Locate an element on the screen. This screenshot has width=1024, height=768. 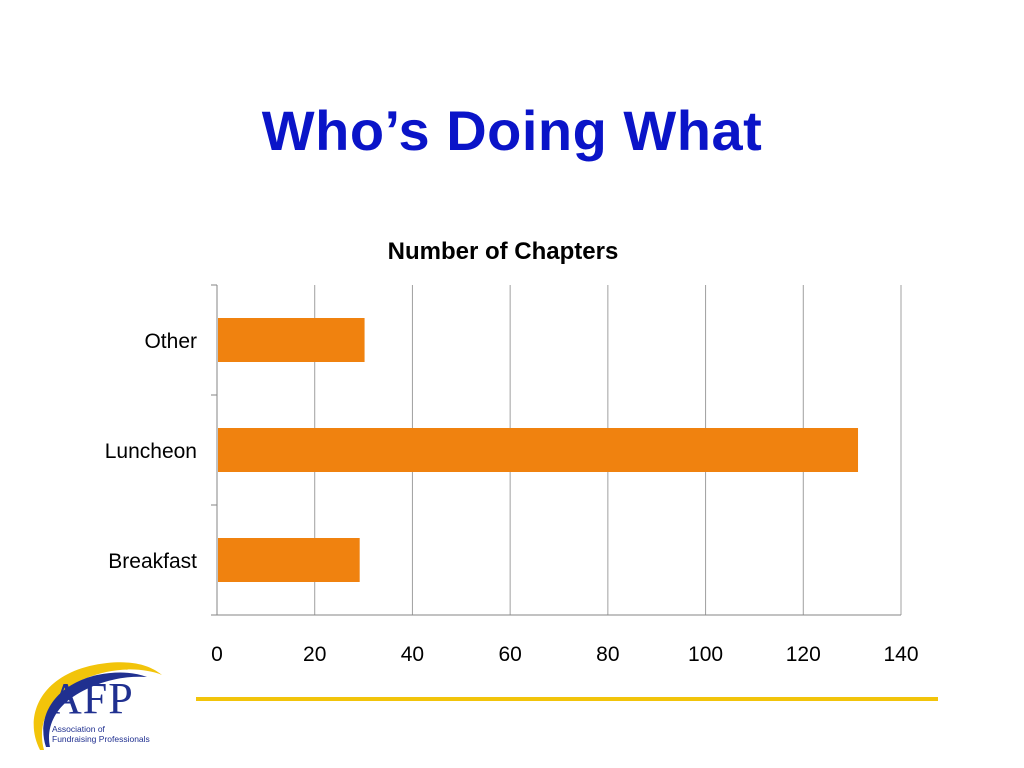
x-tick-label: 40 is located at coordinates (412, 654).